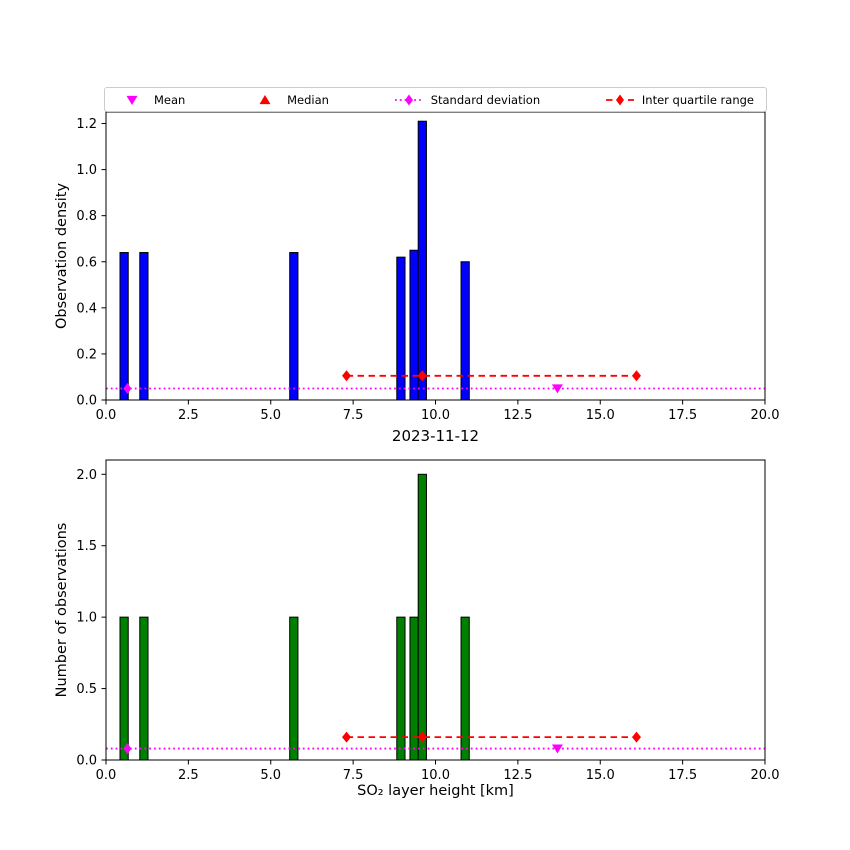 Image resolution: width=850 pixels, height=850 pixels. Describe the element at coordinates (132, 100) in the screenshot. I see `triangle-down-icon` at that location.